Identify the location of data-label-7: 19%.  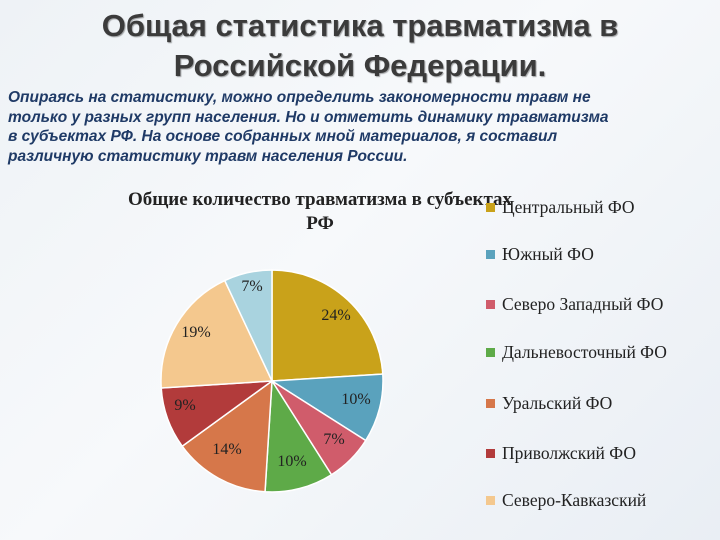
(195, 332).